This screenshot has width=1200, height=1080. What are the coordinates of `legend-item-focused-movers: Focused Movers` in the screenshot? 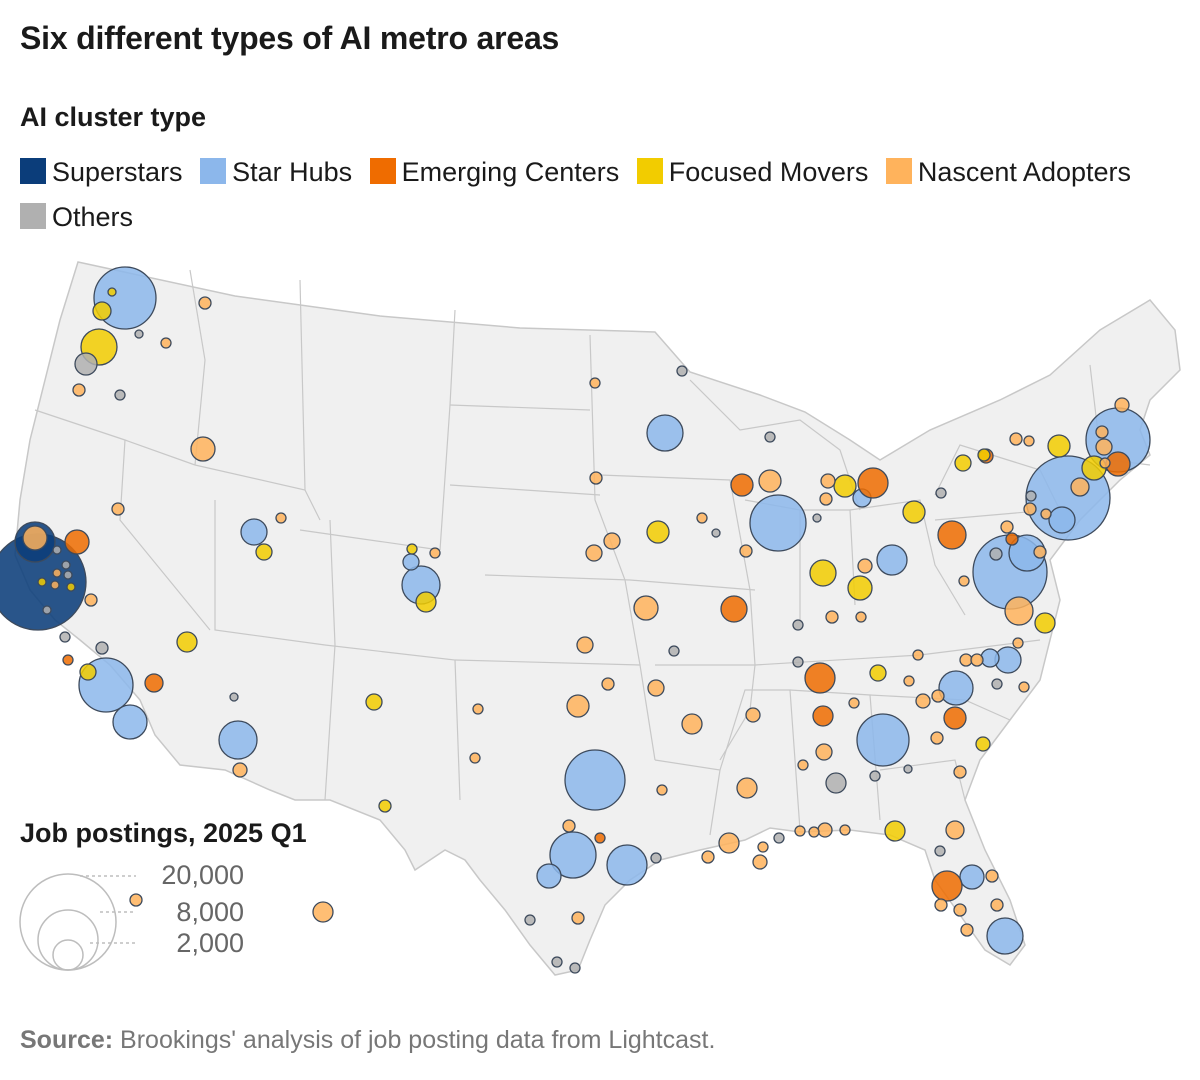 It's located at (752, 172).